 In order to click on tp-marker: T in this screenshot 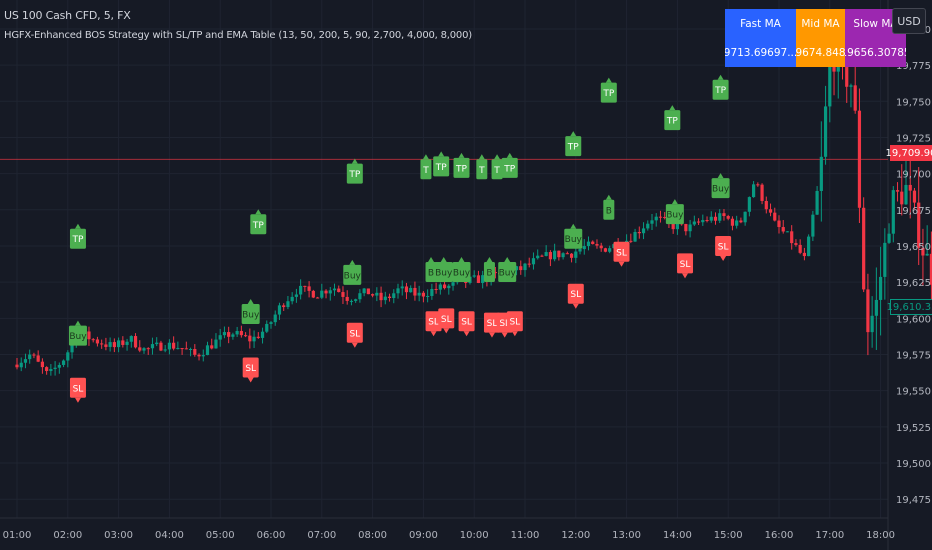, I will do `click(426, 167)`.